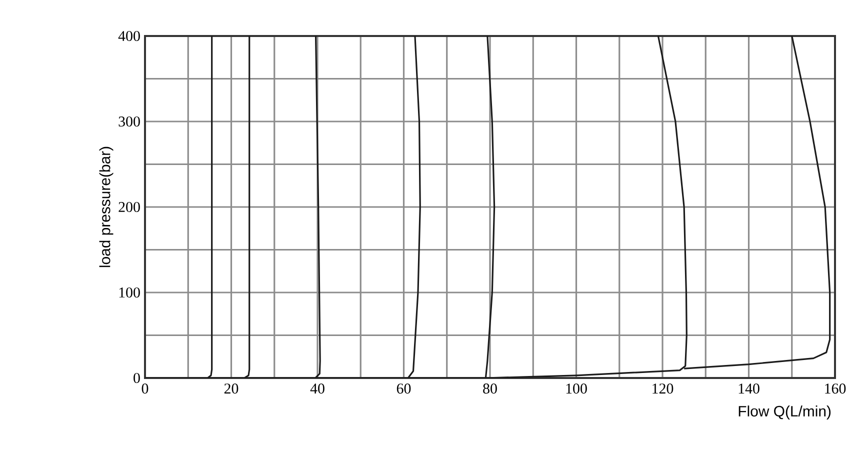 The image size is (865, 469). Describe the element at coordinates (231, 389) in the screenshot. I see `x-tick-label: 20` at that location.